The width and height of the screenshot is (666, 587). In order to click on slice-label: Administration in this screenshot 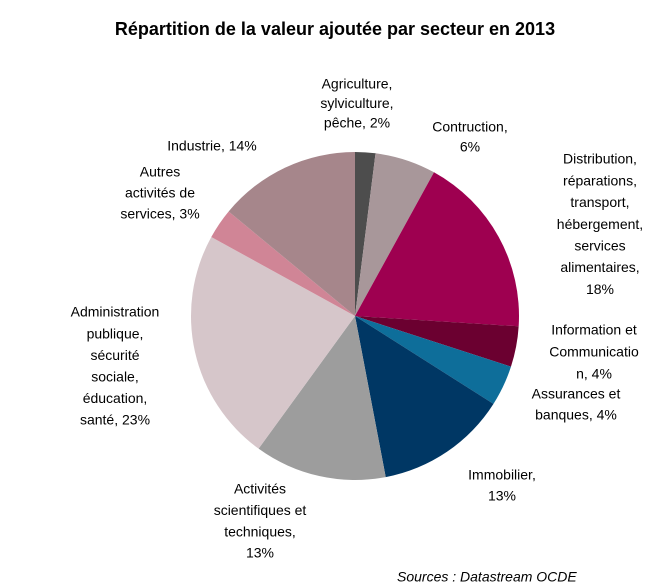, I will do `click(115, 312)`.